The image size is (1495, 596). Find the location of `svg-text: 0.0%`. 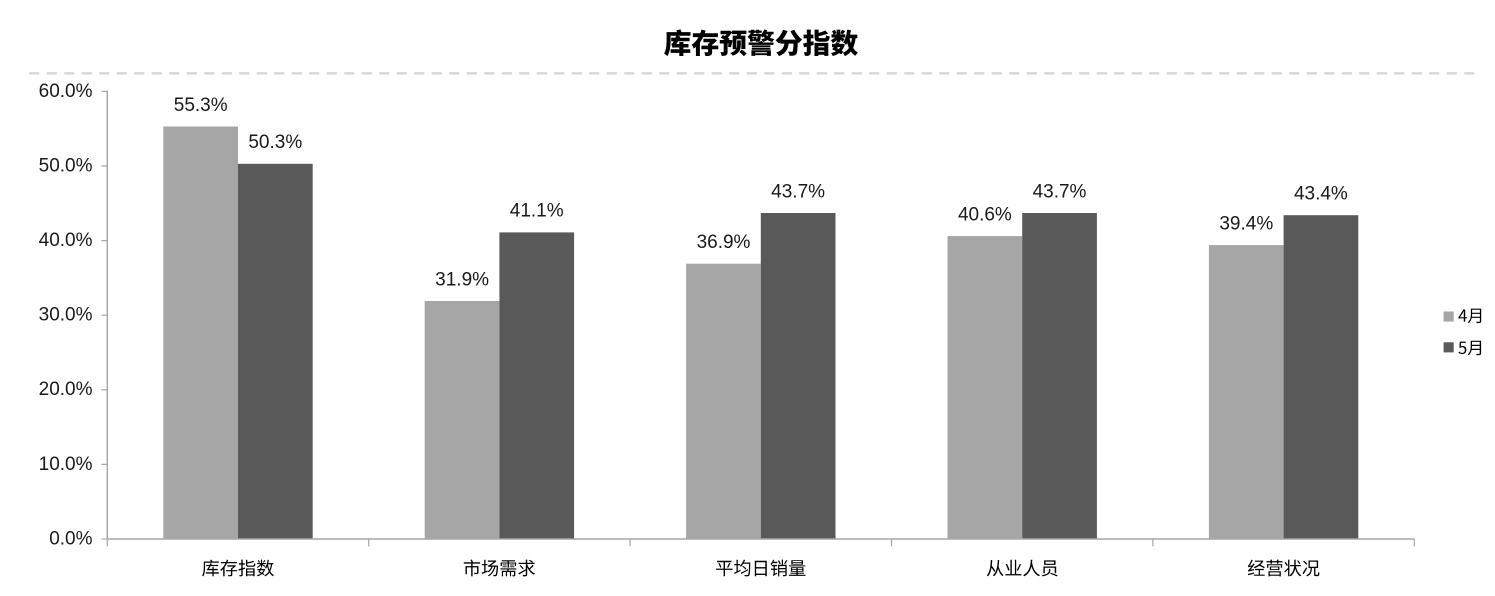

svg-text: 0.0% is located at coordinates (70, 538).